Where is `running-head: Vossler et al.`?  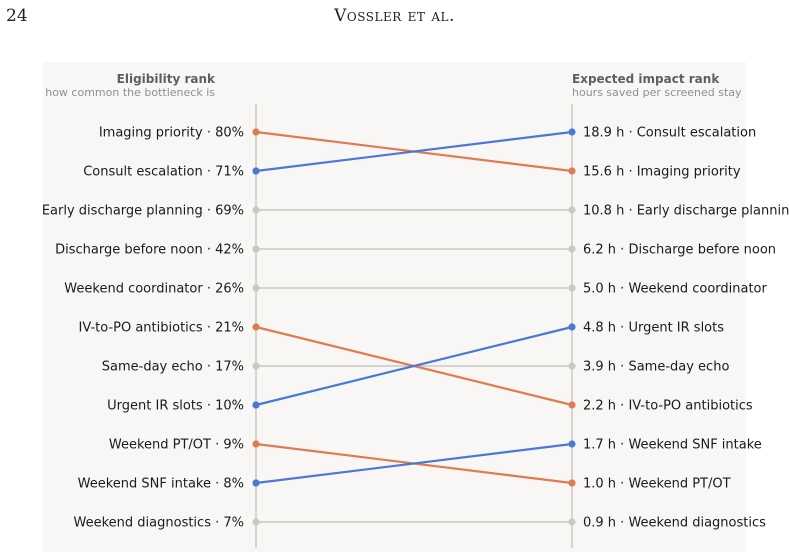
running-head: Vossler et al. is located at coordinates (394, 16).